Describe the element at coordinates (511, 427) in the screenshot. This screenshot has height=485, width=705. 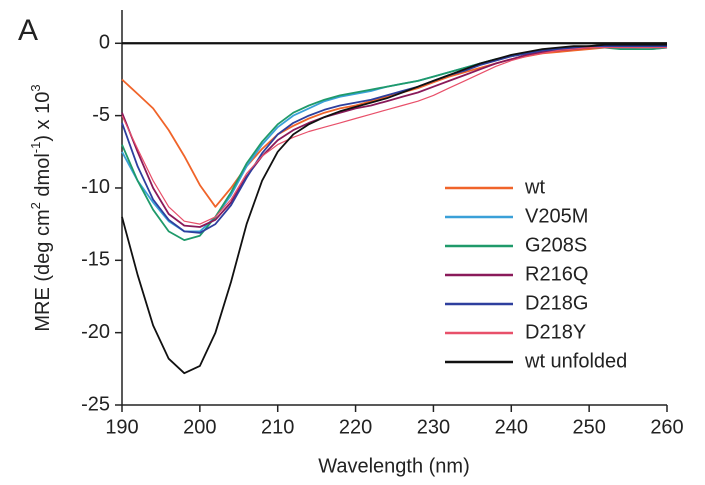
I see `x-tick-label: 240` at that location.